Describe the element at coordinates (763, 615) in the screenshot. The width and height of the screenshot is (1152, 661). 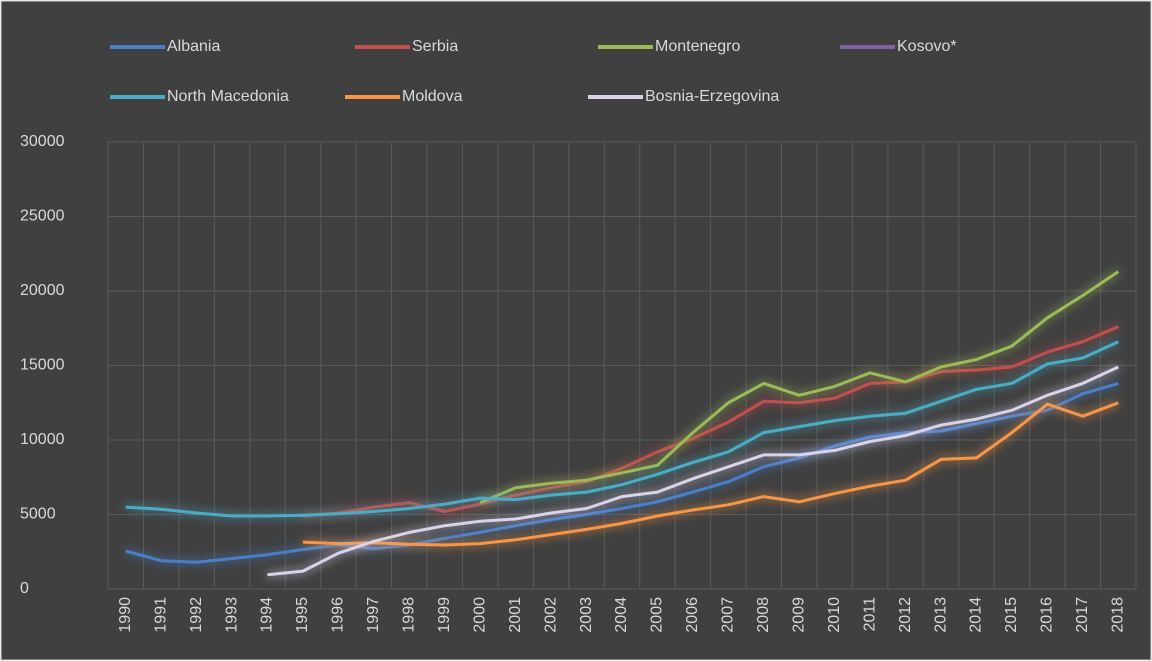
I see `x-tick-label: 2008` at that location.